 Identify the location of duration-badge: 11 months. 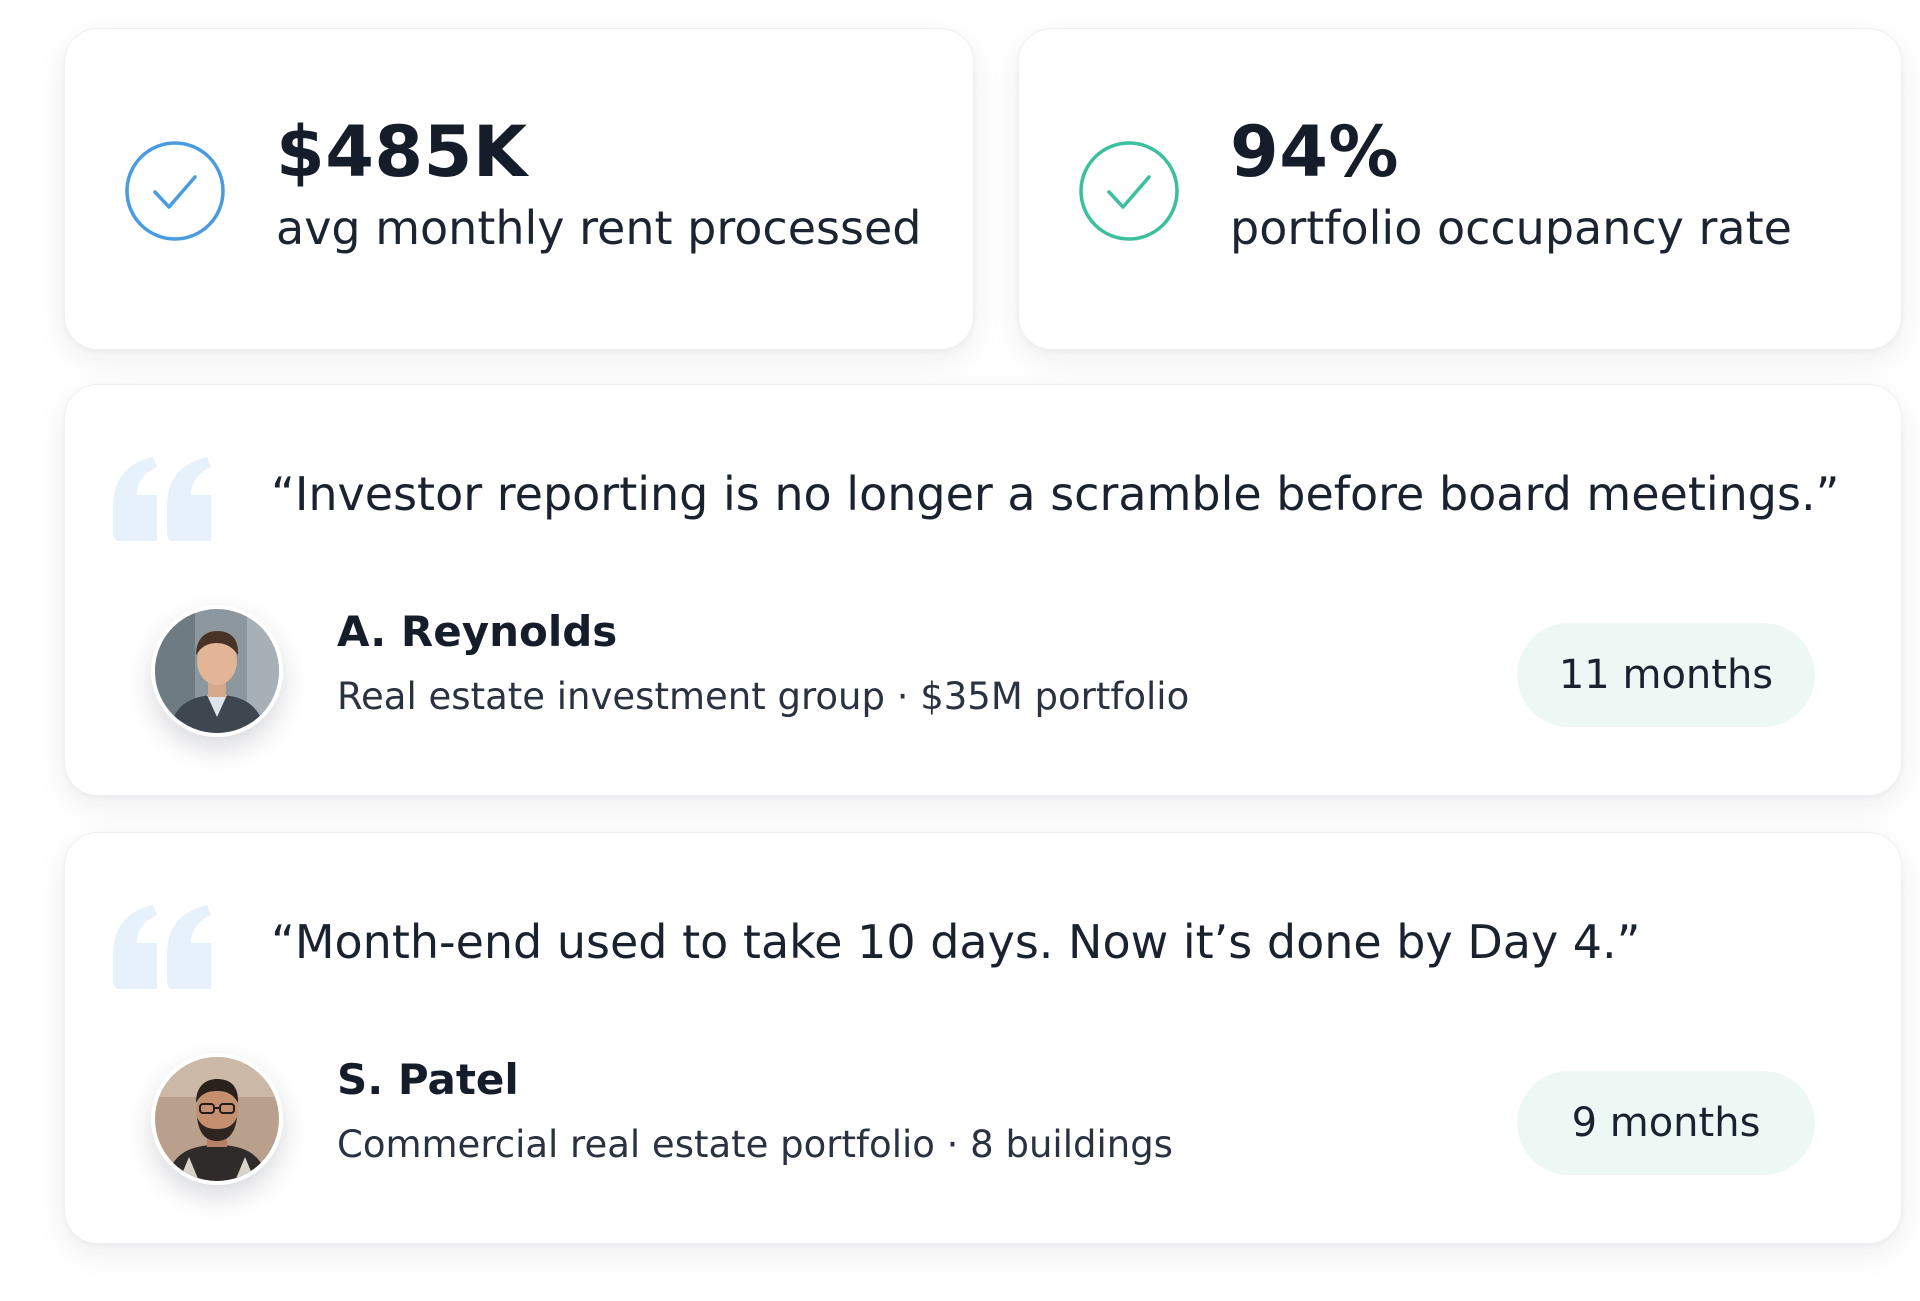
(1666, 675).